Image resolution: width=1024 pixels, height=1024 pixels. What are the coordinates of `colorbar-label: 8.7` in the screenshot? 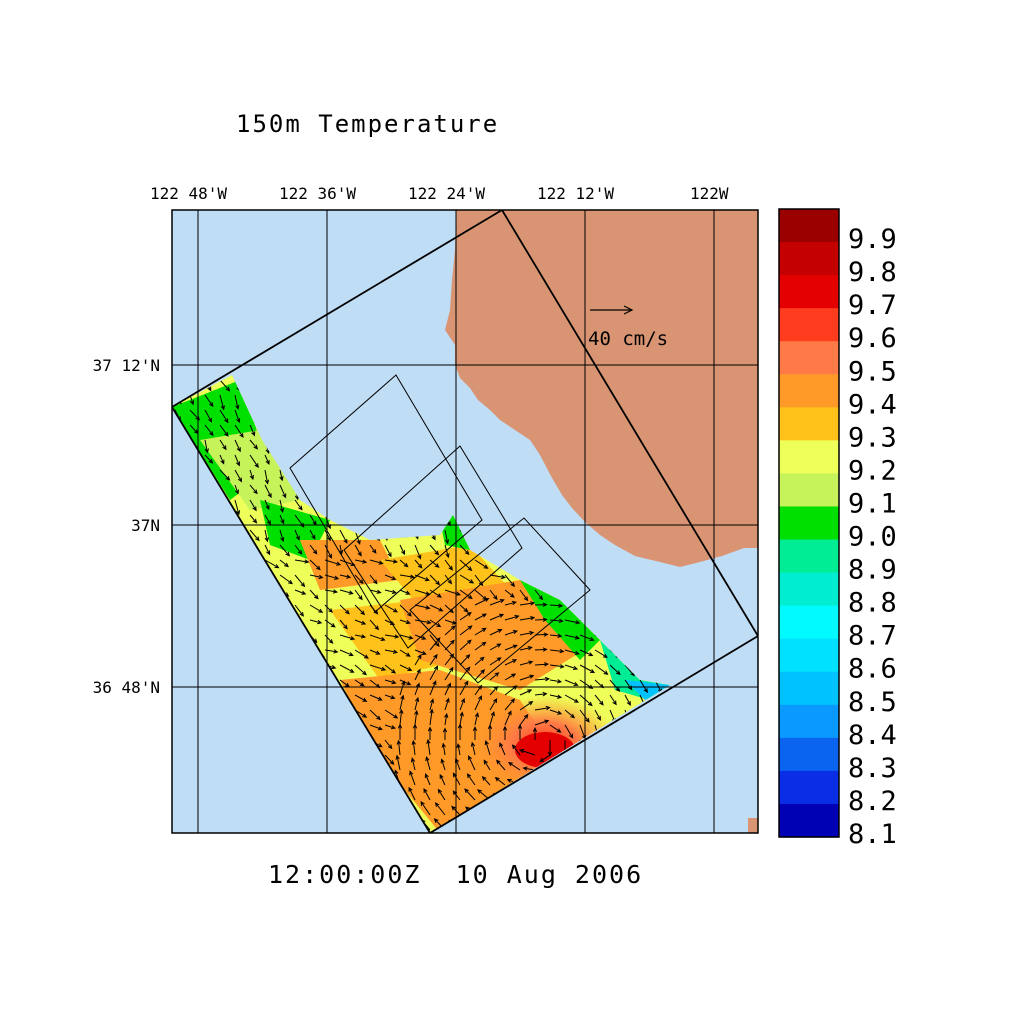 It's located at (872, 636).